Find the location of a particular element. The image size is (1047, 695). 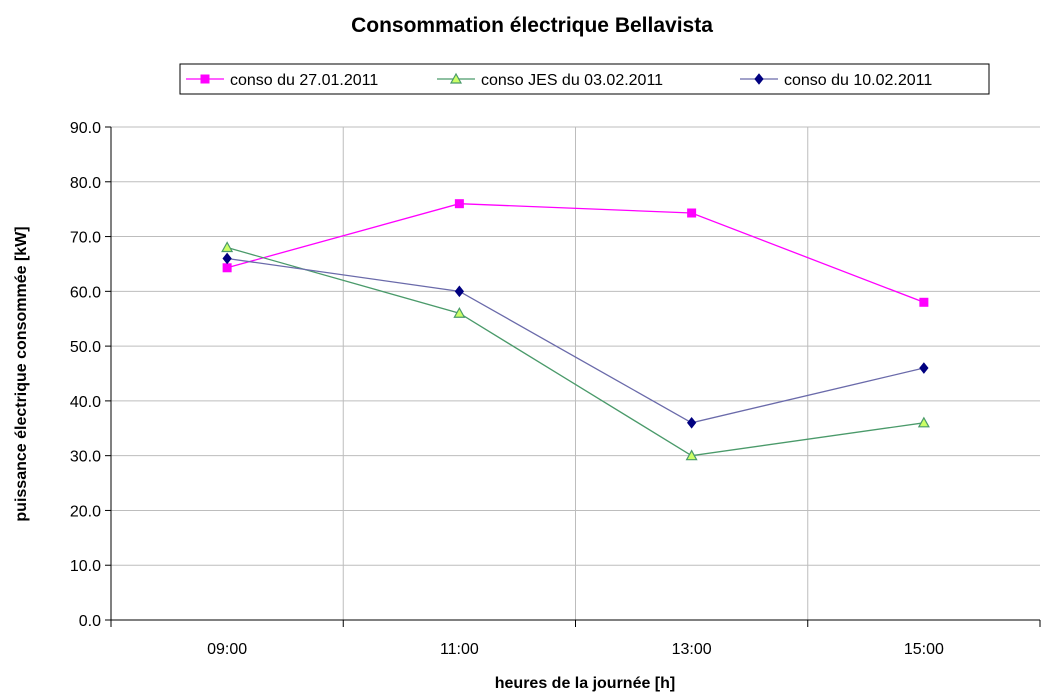

x-axis-ticks: 09:00 11:00 13:00 15:00 is located at coordinates (575, 639).